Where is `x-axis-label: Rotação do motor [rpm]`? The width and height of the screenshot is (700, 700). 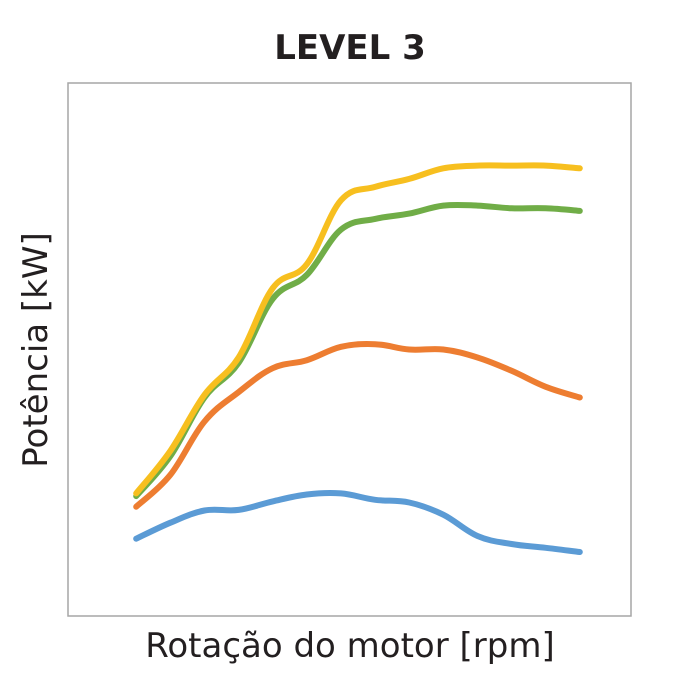 x-axis-label: Rotação do motor [rpm] is located at coordinates (350, 646).